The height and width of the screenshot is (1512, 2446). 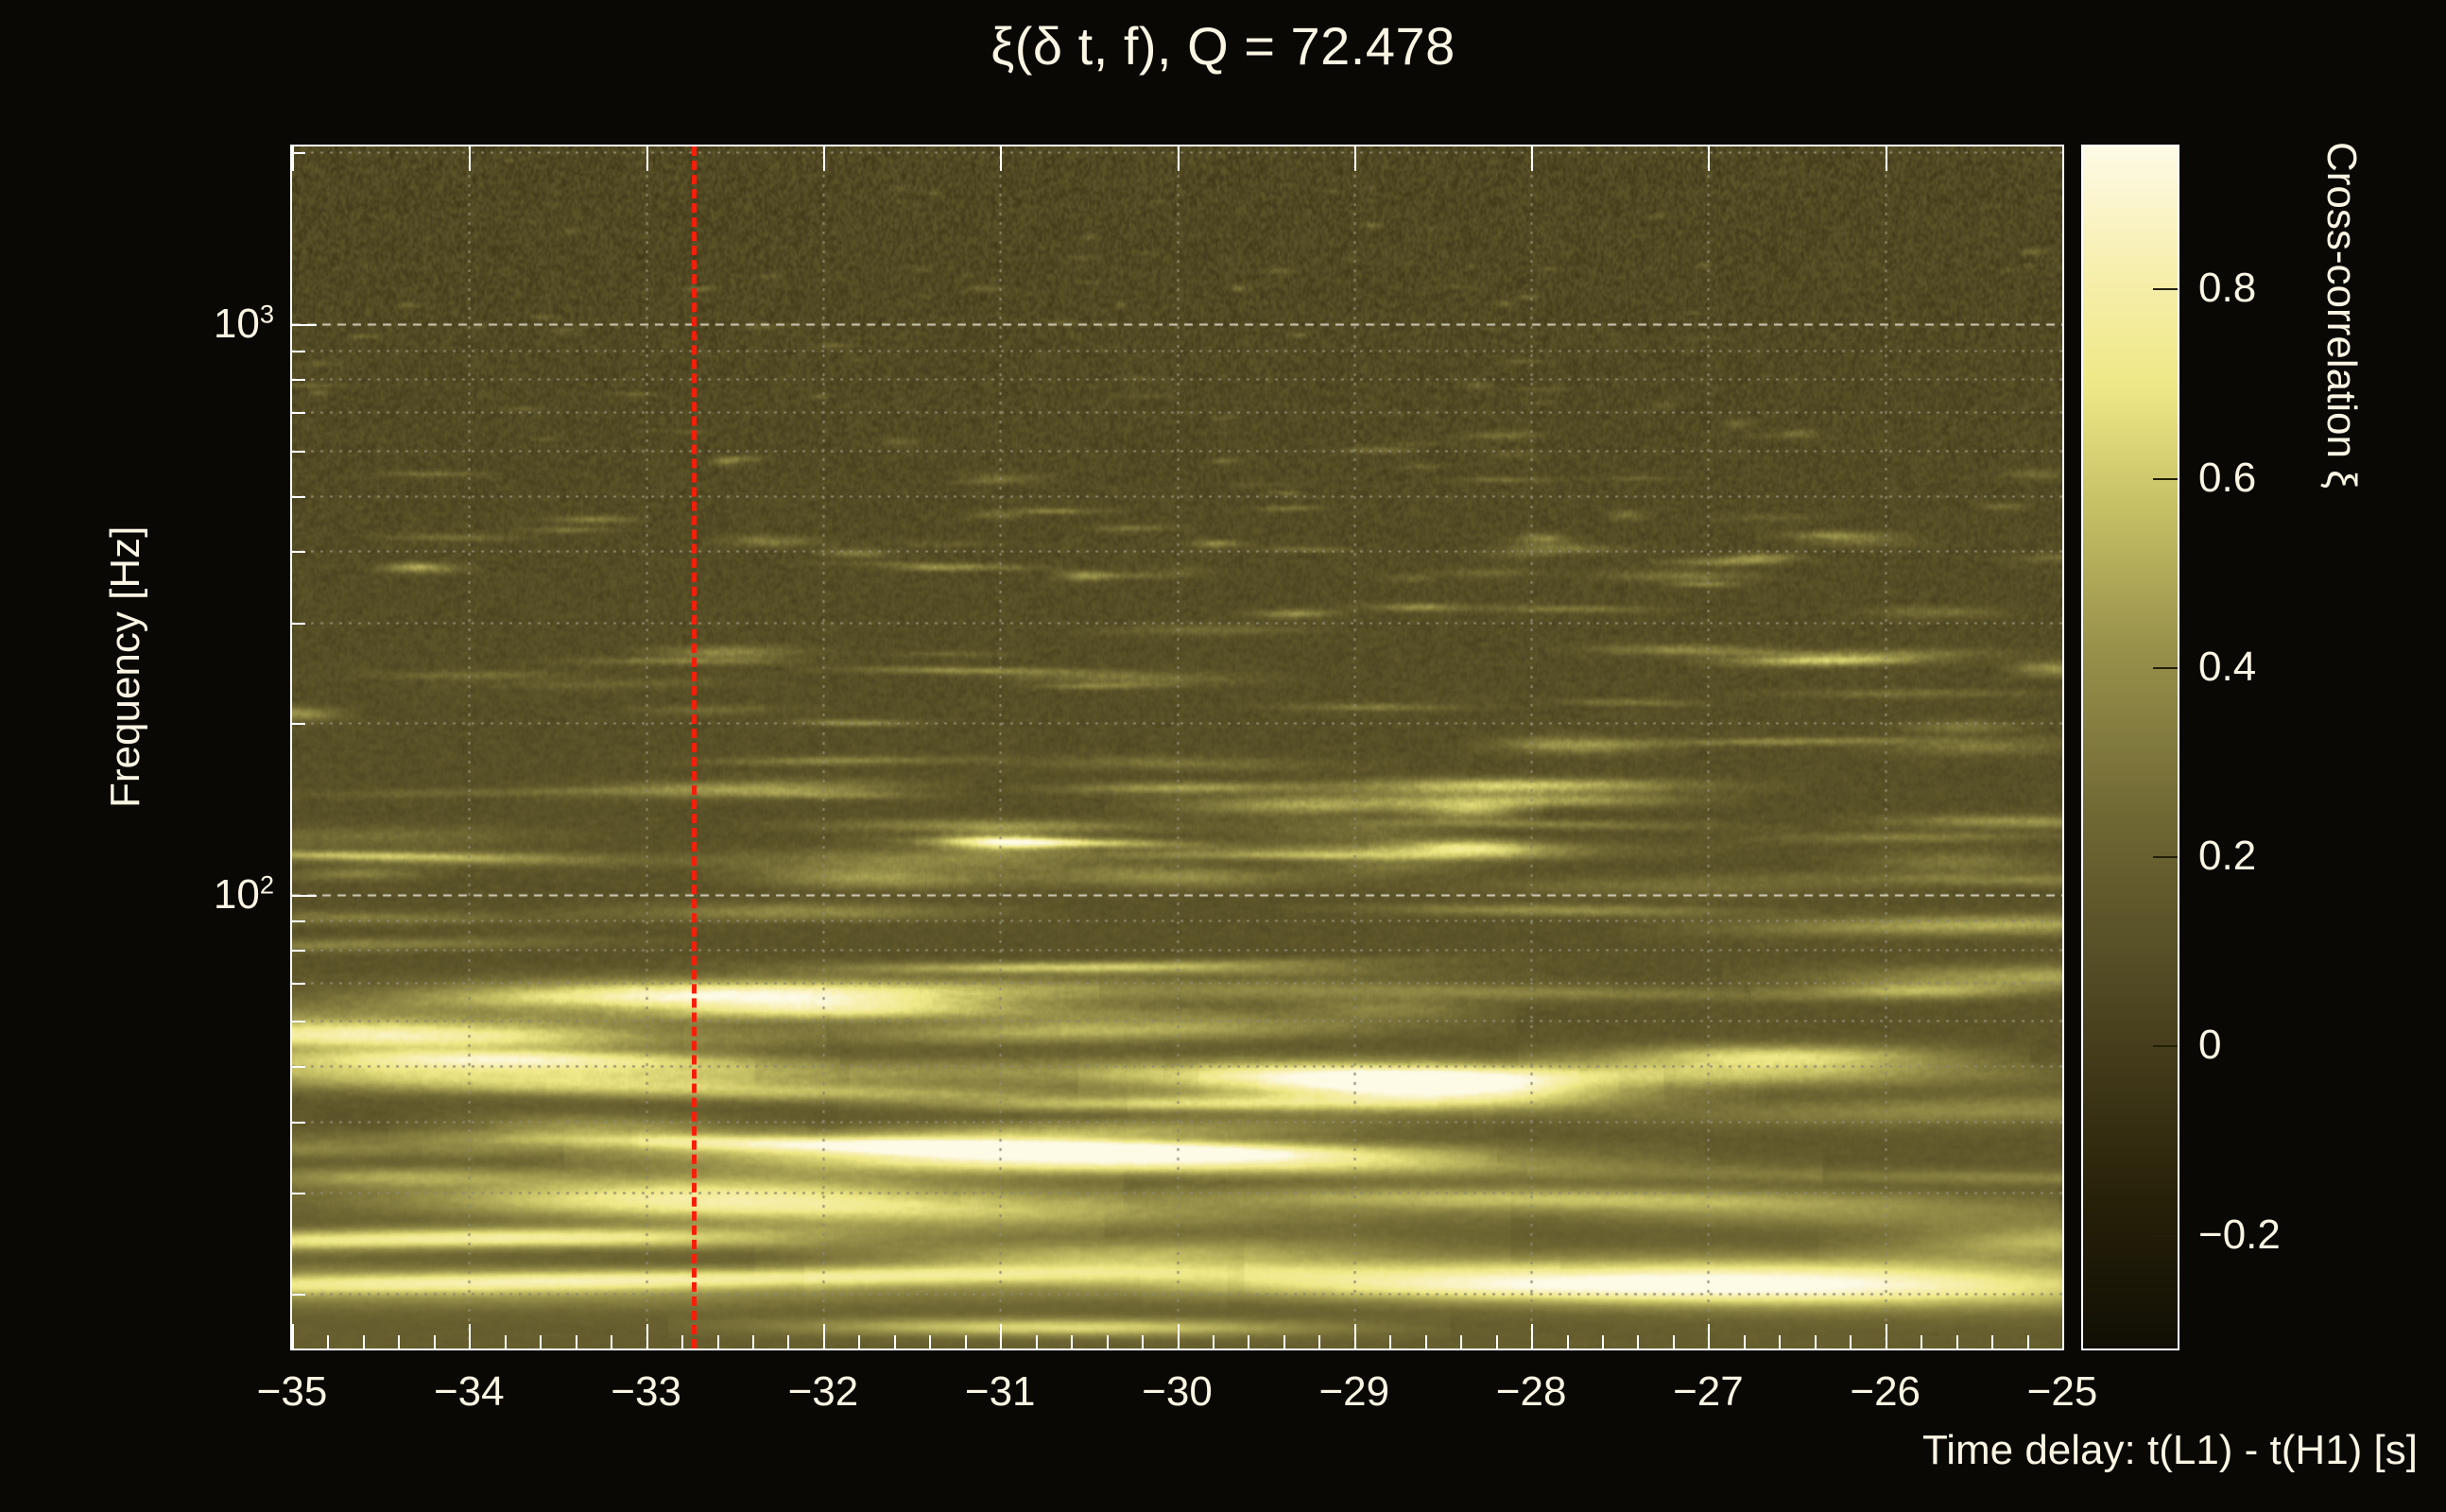 What do you see at coordinates (243, 323) in the screenshot?
I see `y-tick-label: 10³` at bounding box center [243, 323].